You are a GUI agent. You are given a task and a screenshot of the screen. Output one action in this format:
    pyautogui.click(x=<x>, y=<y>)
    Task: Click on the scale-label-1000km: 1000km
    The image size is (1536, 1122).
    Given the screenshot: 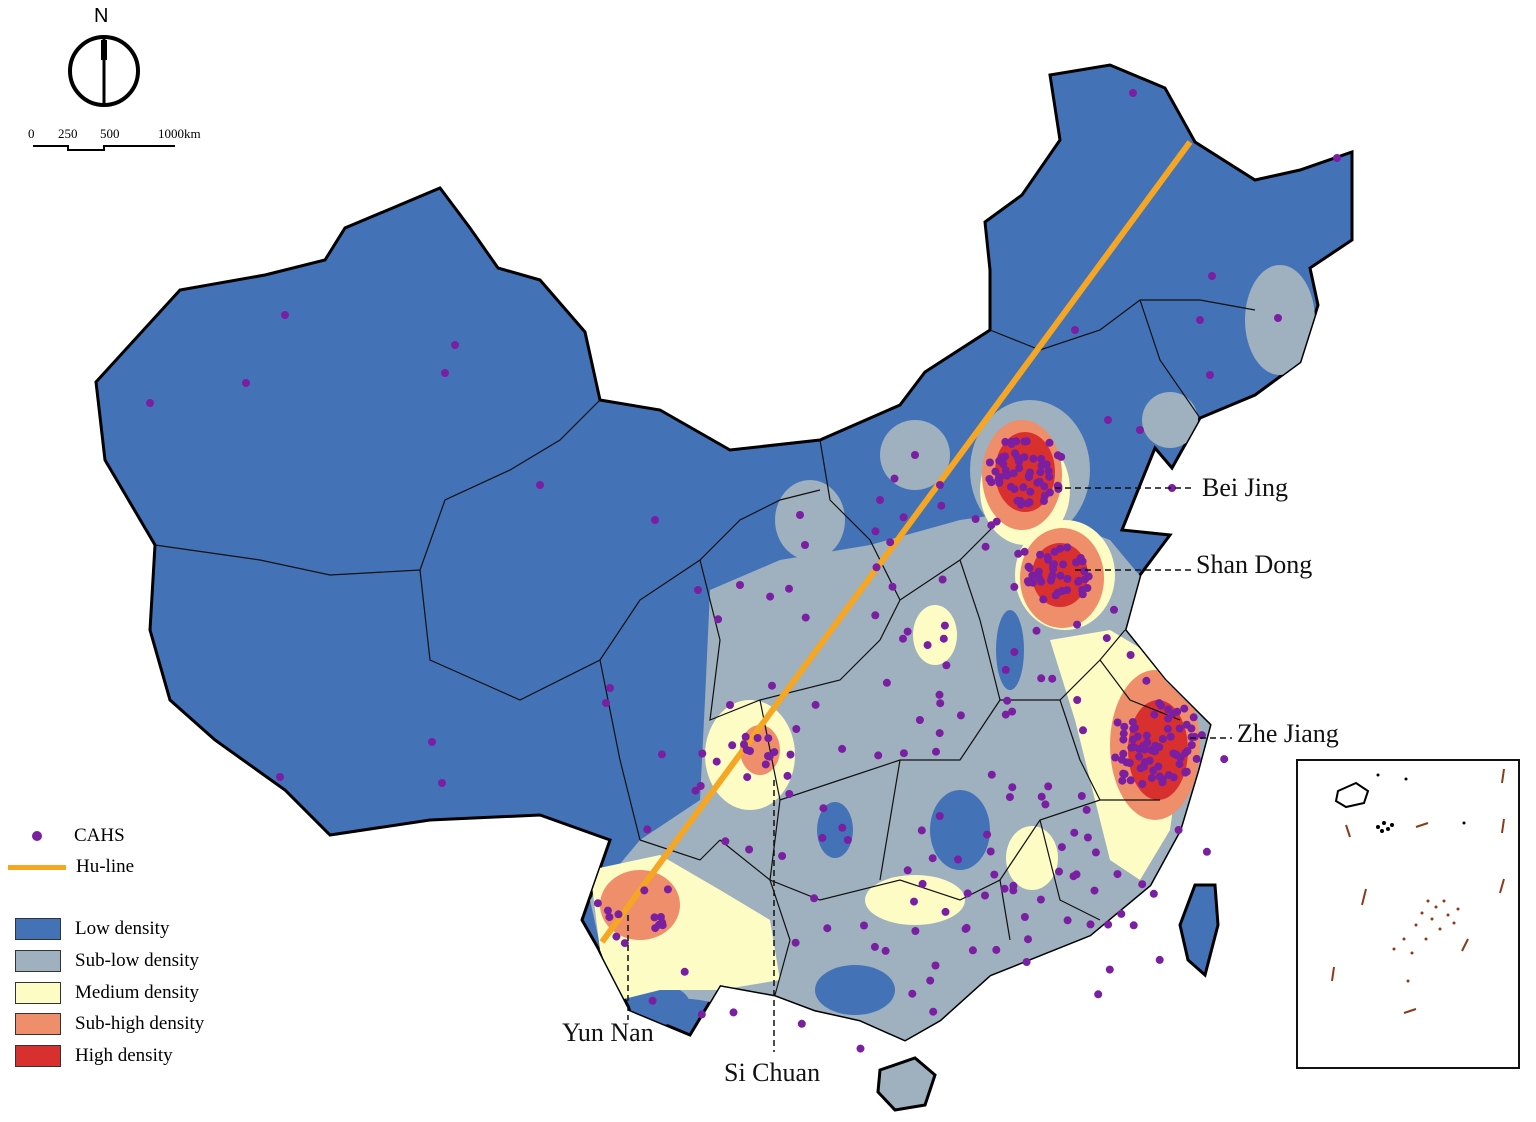 What is the action you would take?
    pyautogui.click(x=179, y=133)
    